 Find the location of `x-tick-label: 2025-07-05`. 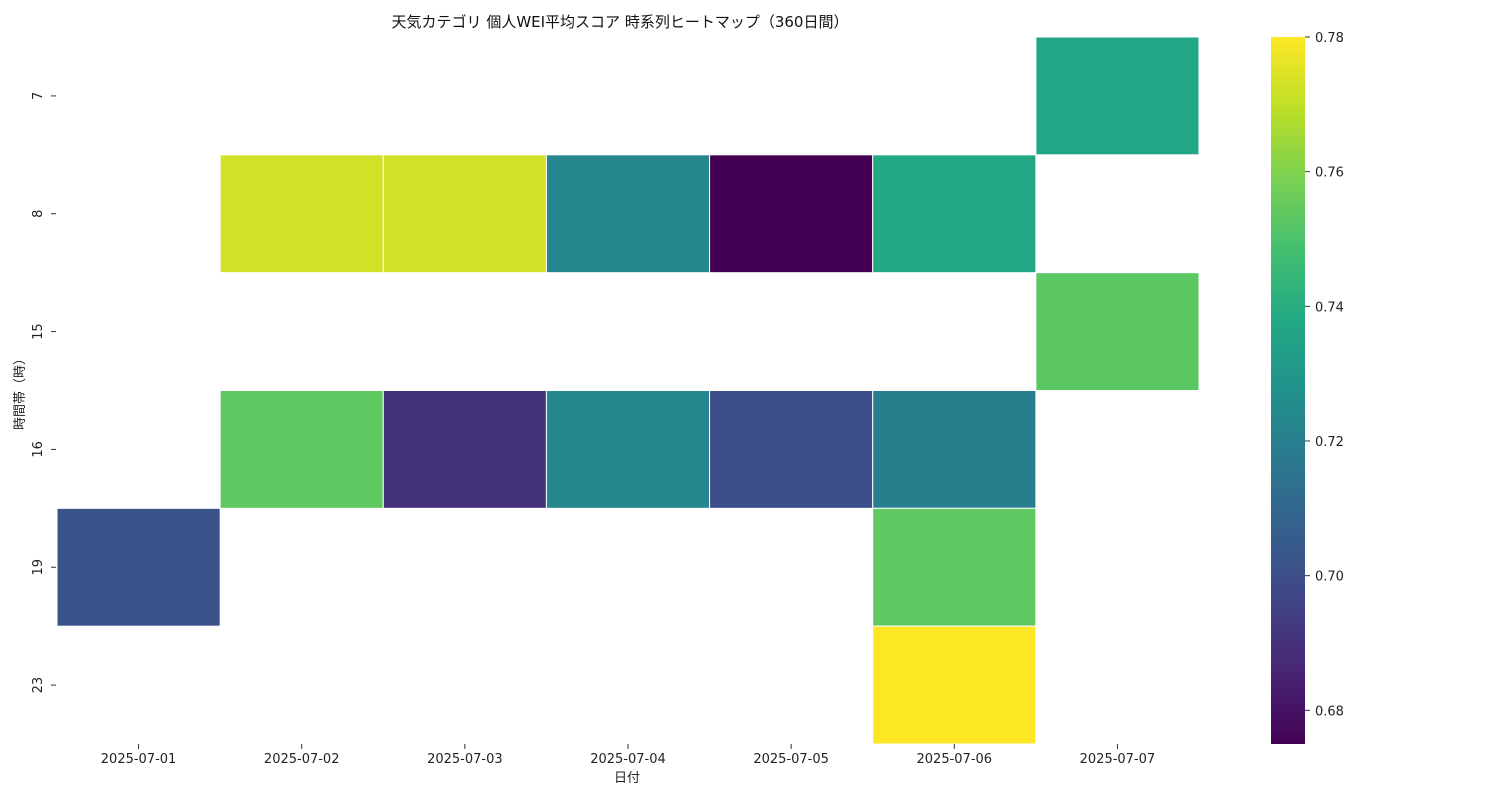

x-tick-label: 2025-07-05 is located at coordinates (791, 759).